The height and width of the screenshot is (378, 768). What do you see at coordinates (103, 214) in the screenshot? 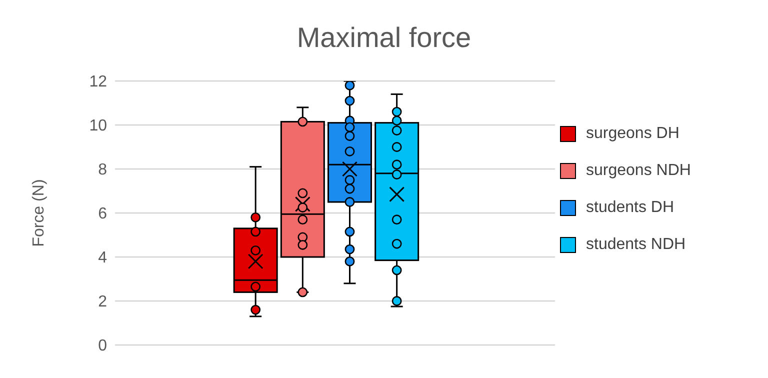
I see `y-tick-label: 6` at bounding box center [103, 214].